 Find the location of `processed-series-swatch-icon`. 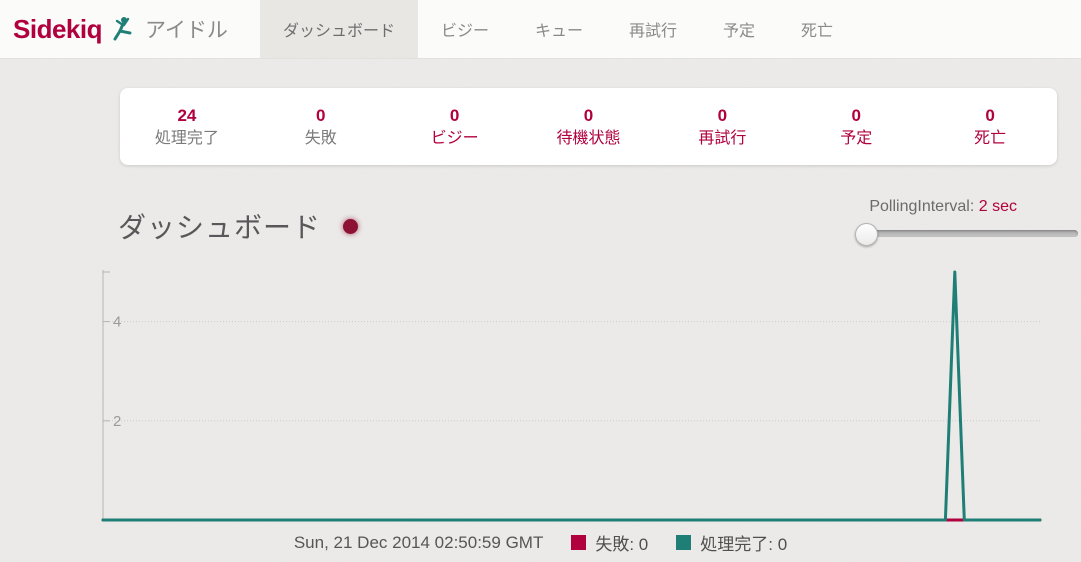

processed-series-swatch-icon is located at coordinates (684, 542).